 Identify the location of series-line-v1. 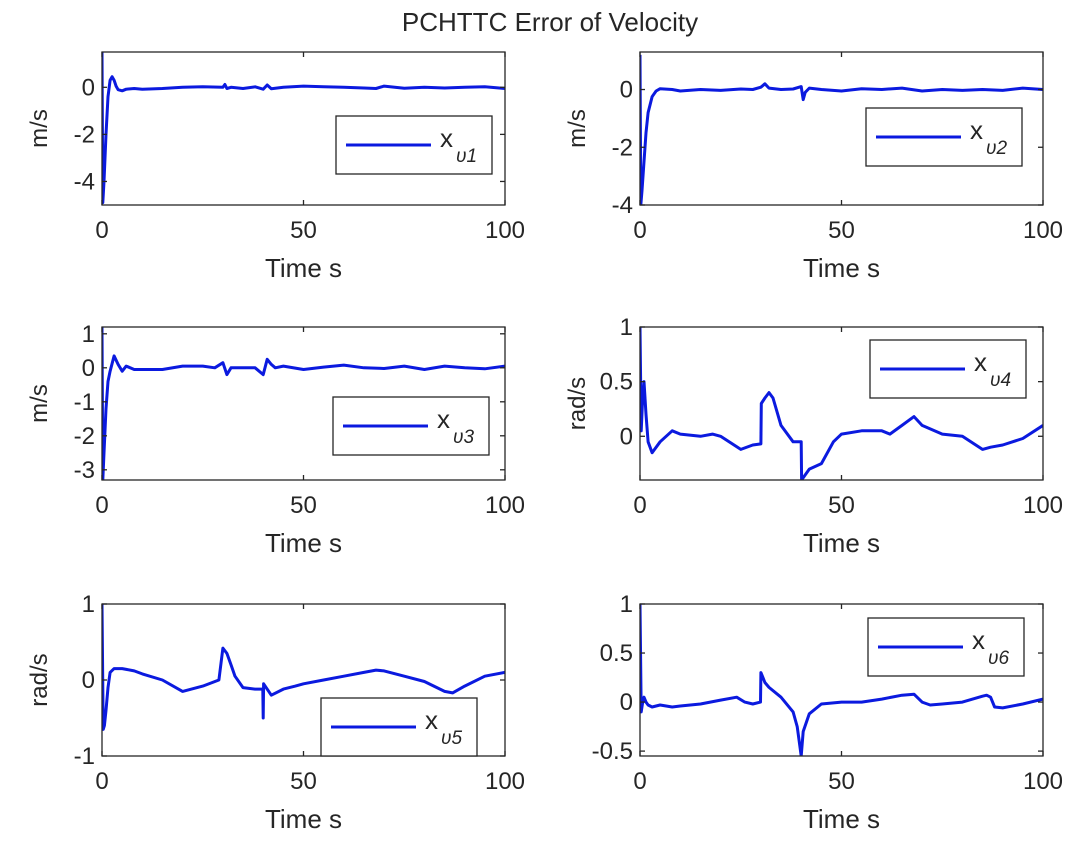
(303, 128).